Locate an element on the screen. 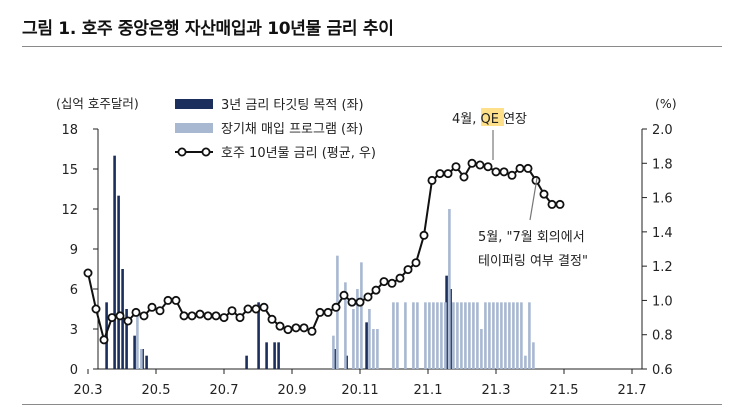 This screenshot has height=410, width=745. annotation-qe-extension: 4월, QE 연장 is located at coordinates (489, 119).